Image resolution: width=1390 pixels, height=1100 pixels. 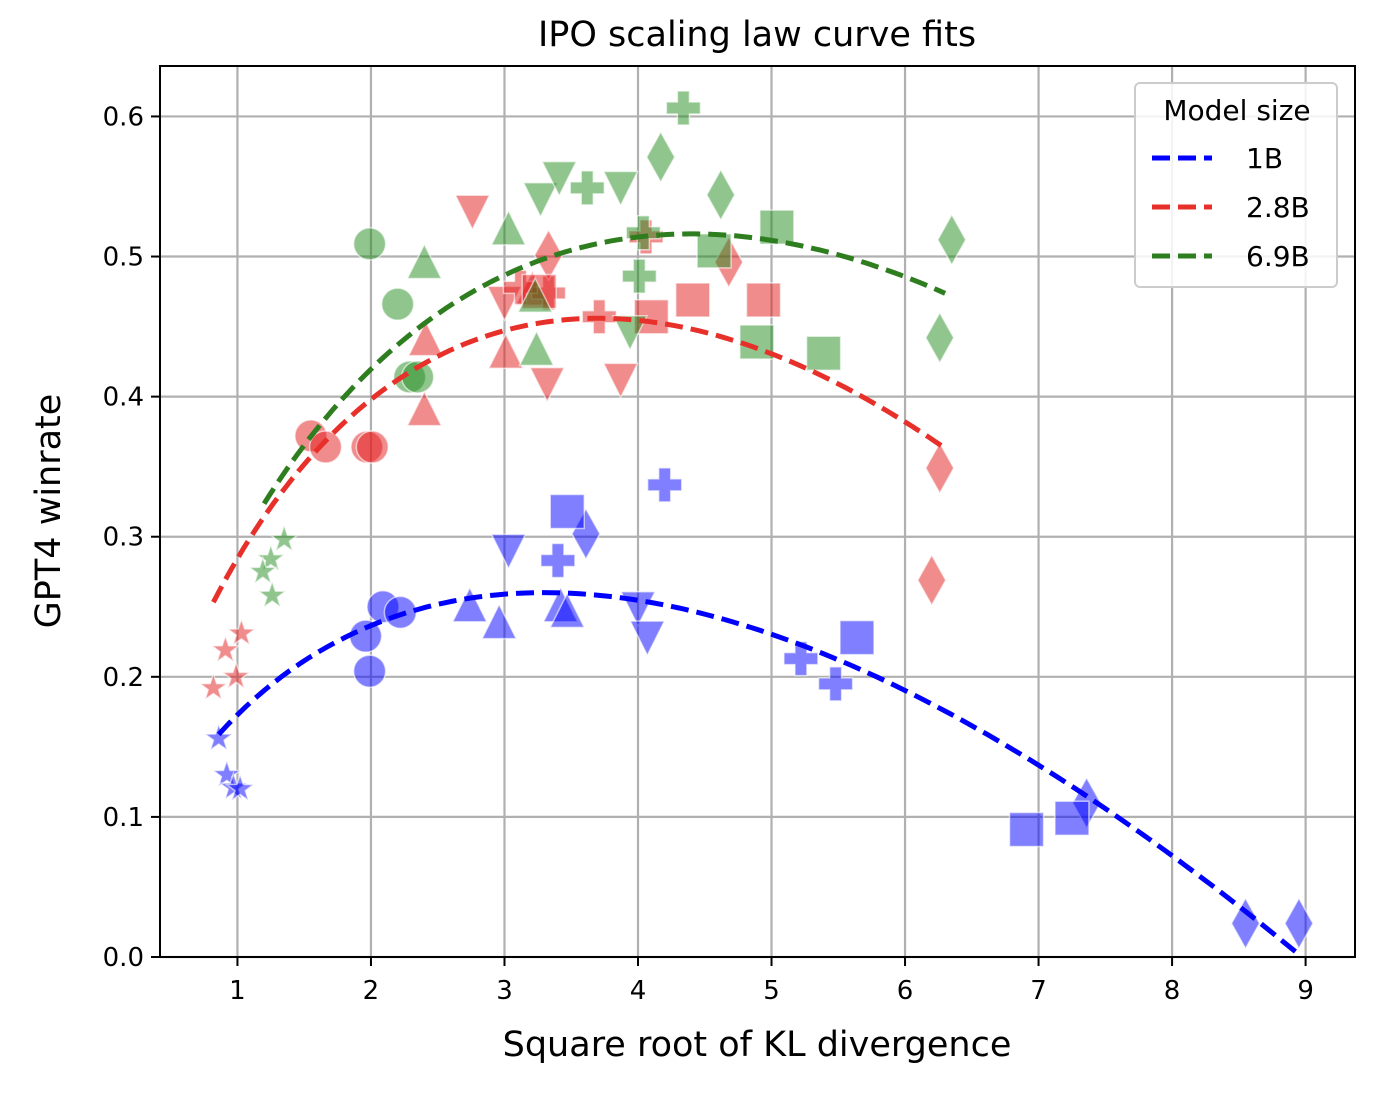 What do you see at coordinates (638, 991) in the screenshot?
I see `x-tick-label: 4` at bounding box center [638, 991].